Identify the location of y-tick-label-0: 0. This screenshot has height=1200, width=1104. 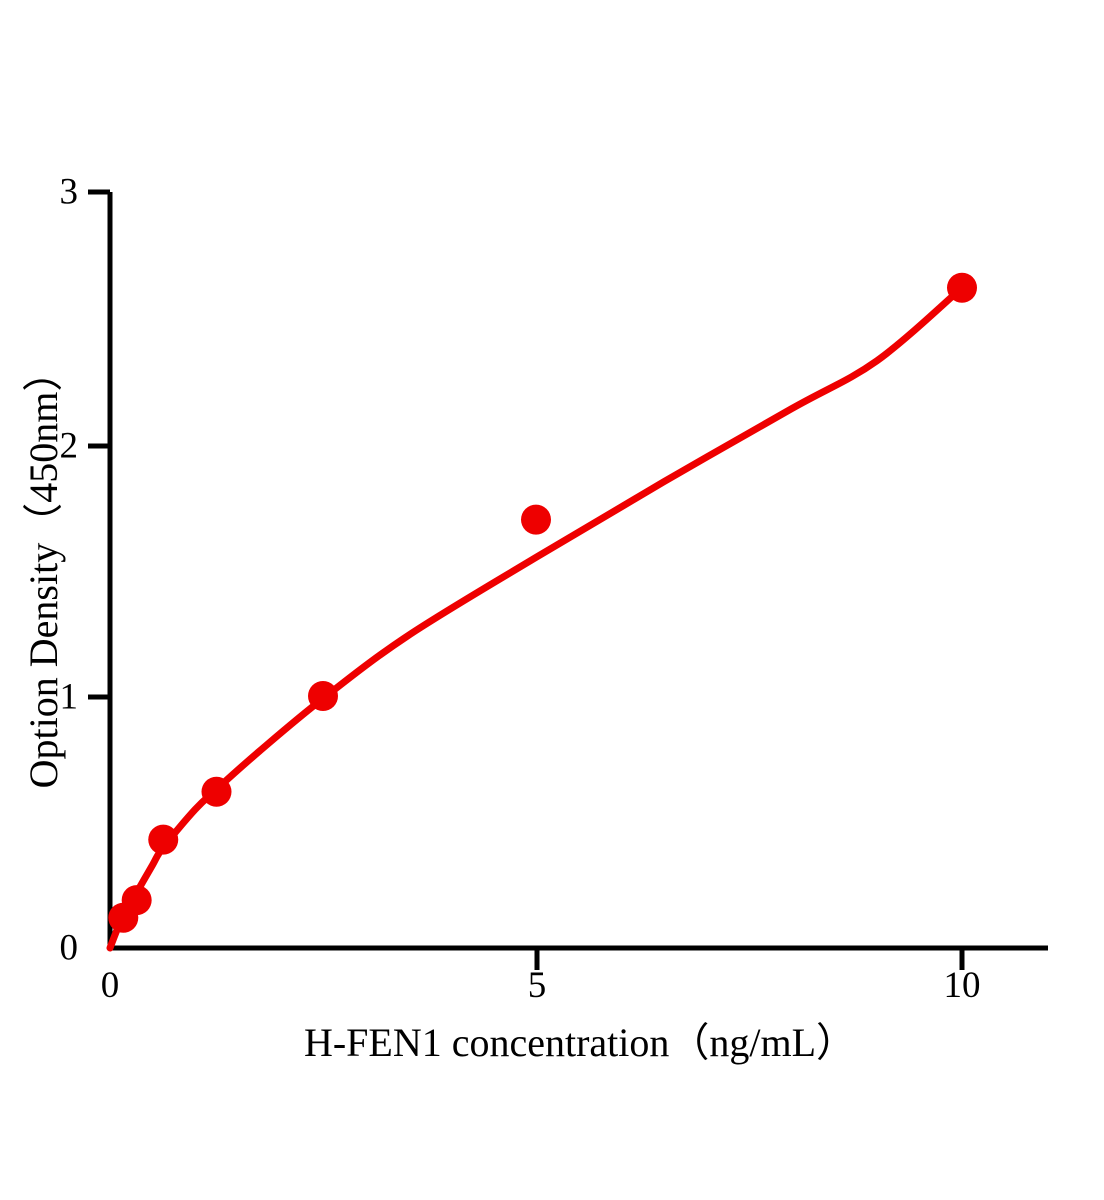
(69, 948).